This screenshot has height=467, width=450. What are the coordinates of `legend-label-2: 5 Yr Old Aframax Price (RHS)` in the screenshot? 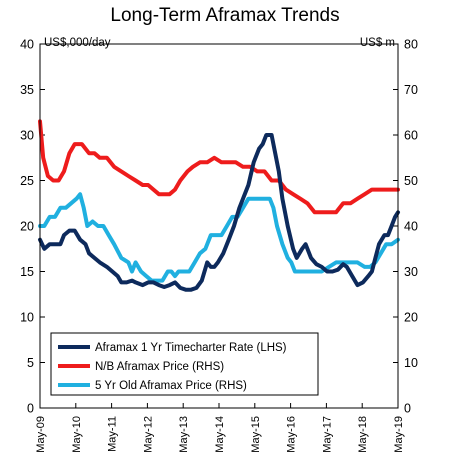 It's located at (171, 386).